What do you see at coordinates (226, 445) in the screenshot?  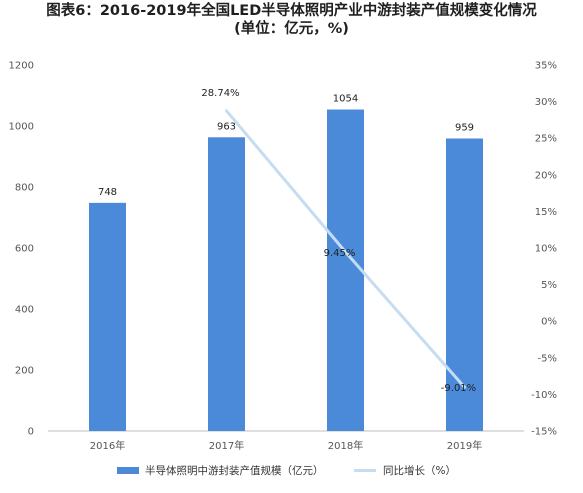 I see `x-tick-label: 2017年` at bounding box center [226, 445].